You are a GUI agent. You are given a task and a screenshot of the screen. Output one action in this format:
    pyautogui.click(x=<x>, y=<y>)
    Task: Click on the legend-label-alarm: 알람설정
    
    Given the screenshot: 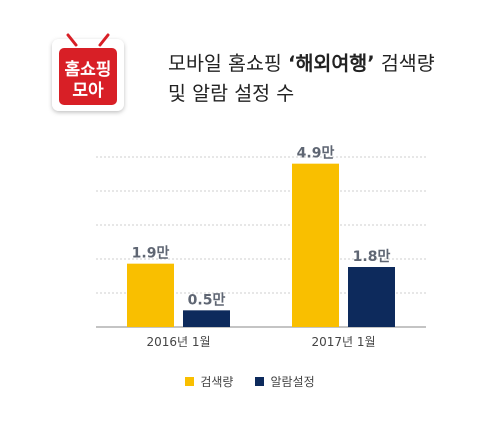 What is the action you would take?
    pyautogui.click(x=292, y=382)
    